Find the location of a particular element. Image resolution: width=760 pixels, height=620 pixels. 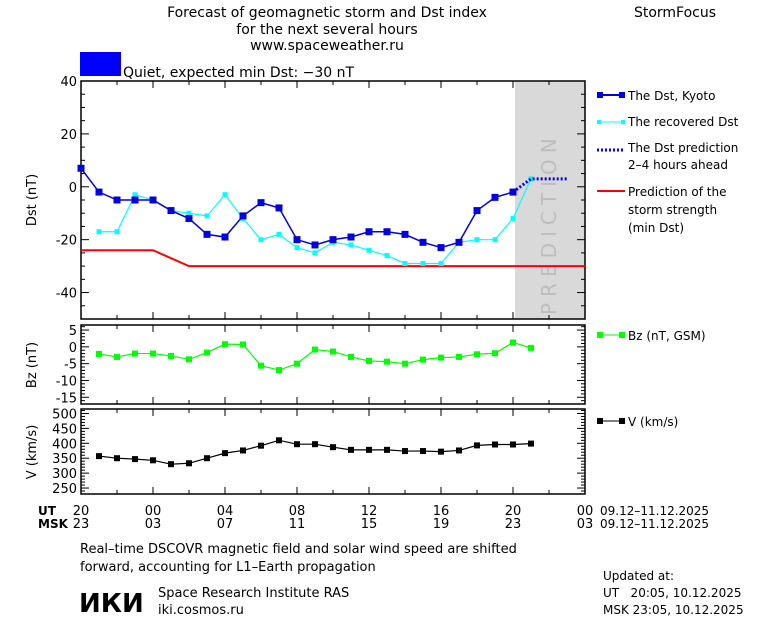

y-tick-label: 350 is located at coordinates (64, 459).